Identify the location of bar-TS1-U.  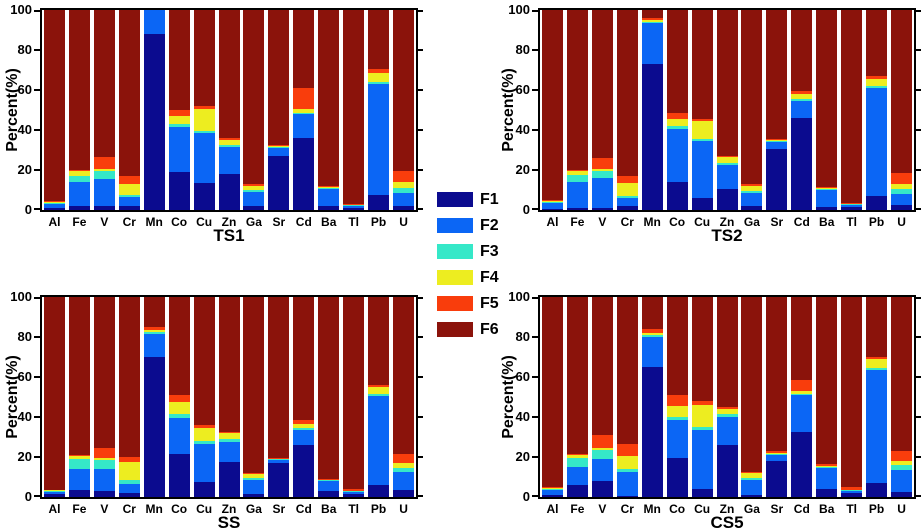
(404, 110).